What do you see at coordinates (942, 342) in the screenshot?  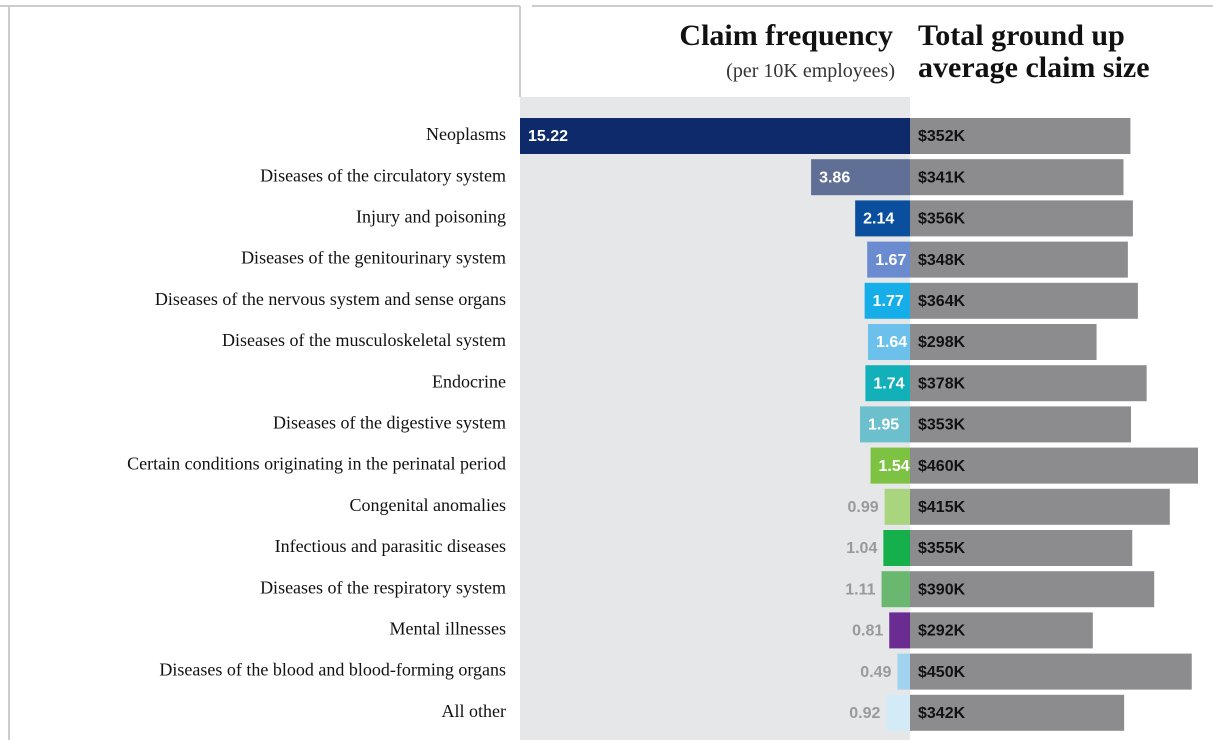 I see `value-label: $298K` at bounding box center [942, 342].